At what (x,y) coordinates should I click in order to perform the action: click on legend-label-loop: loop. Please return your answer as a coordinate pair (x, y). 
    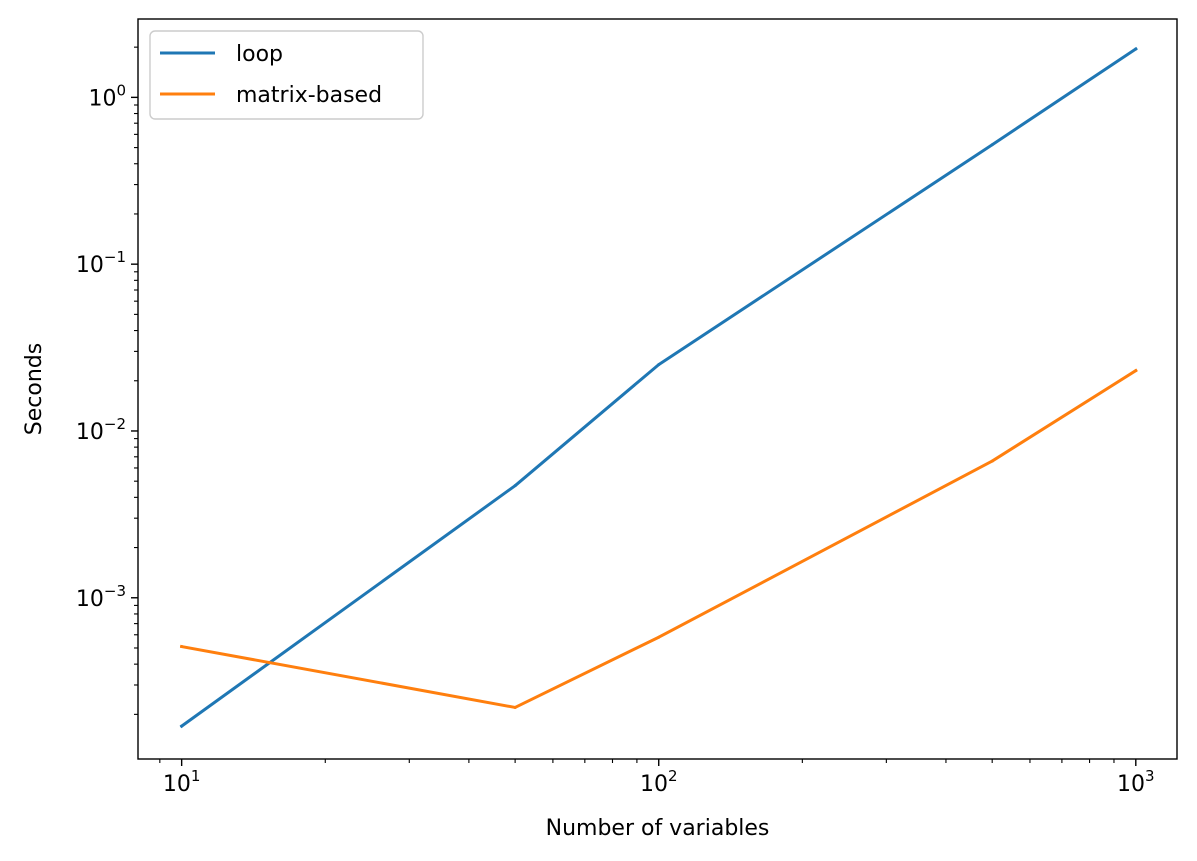
    Looking at the image, I should click on (259, 54).